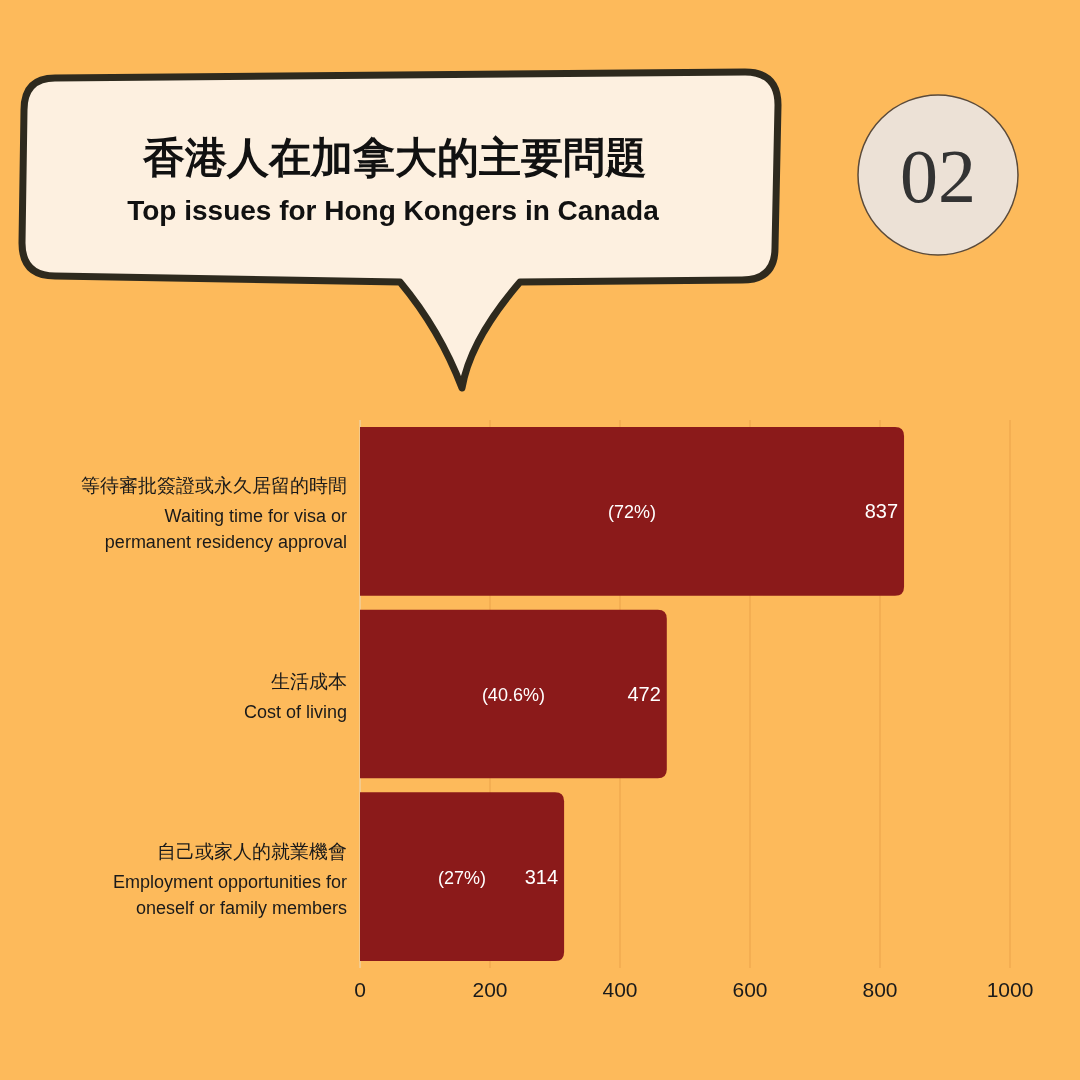 The image size is (1080, 1080). I want to click on chart-subtitle: Top issues for Hong Kongers in Canada, so click(393, 210).